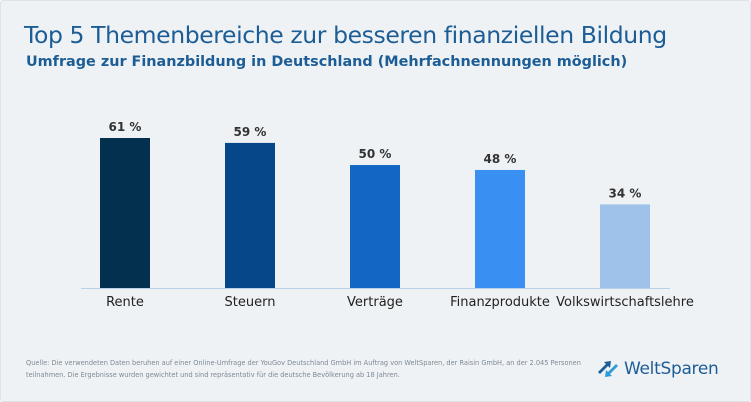 Image resolution: width=751 pixels, height=402 pixels. What do you see at coordinates (608, 369) in the screenshot?
I see `weltsparen-arrows-icon` at bounding box center [608, 369].